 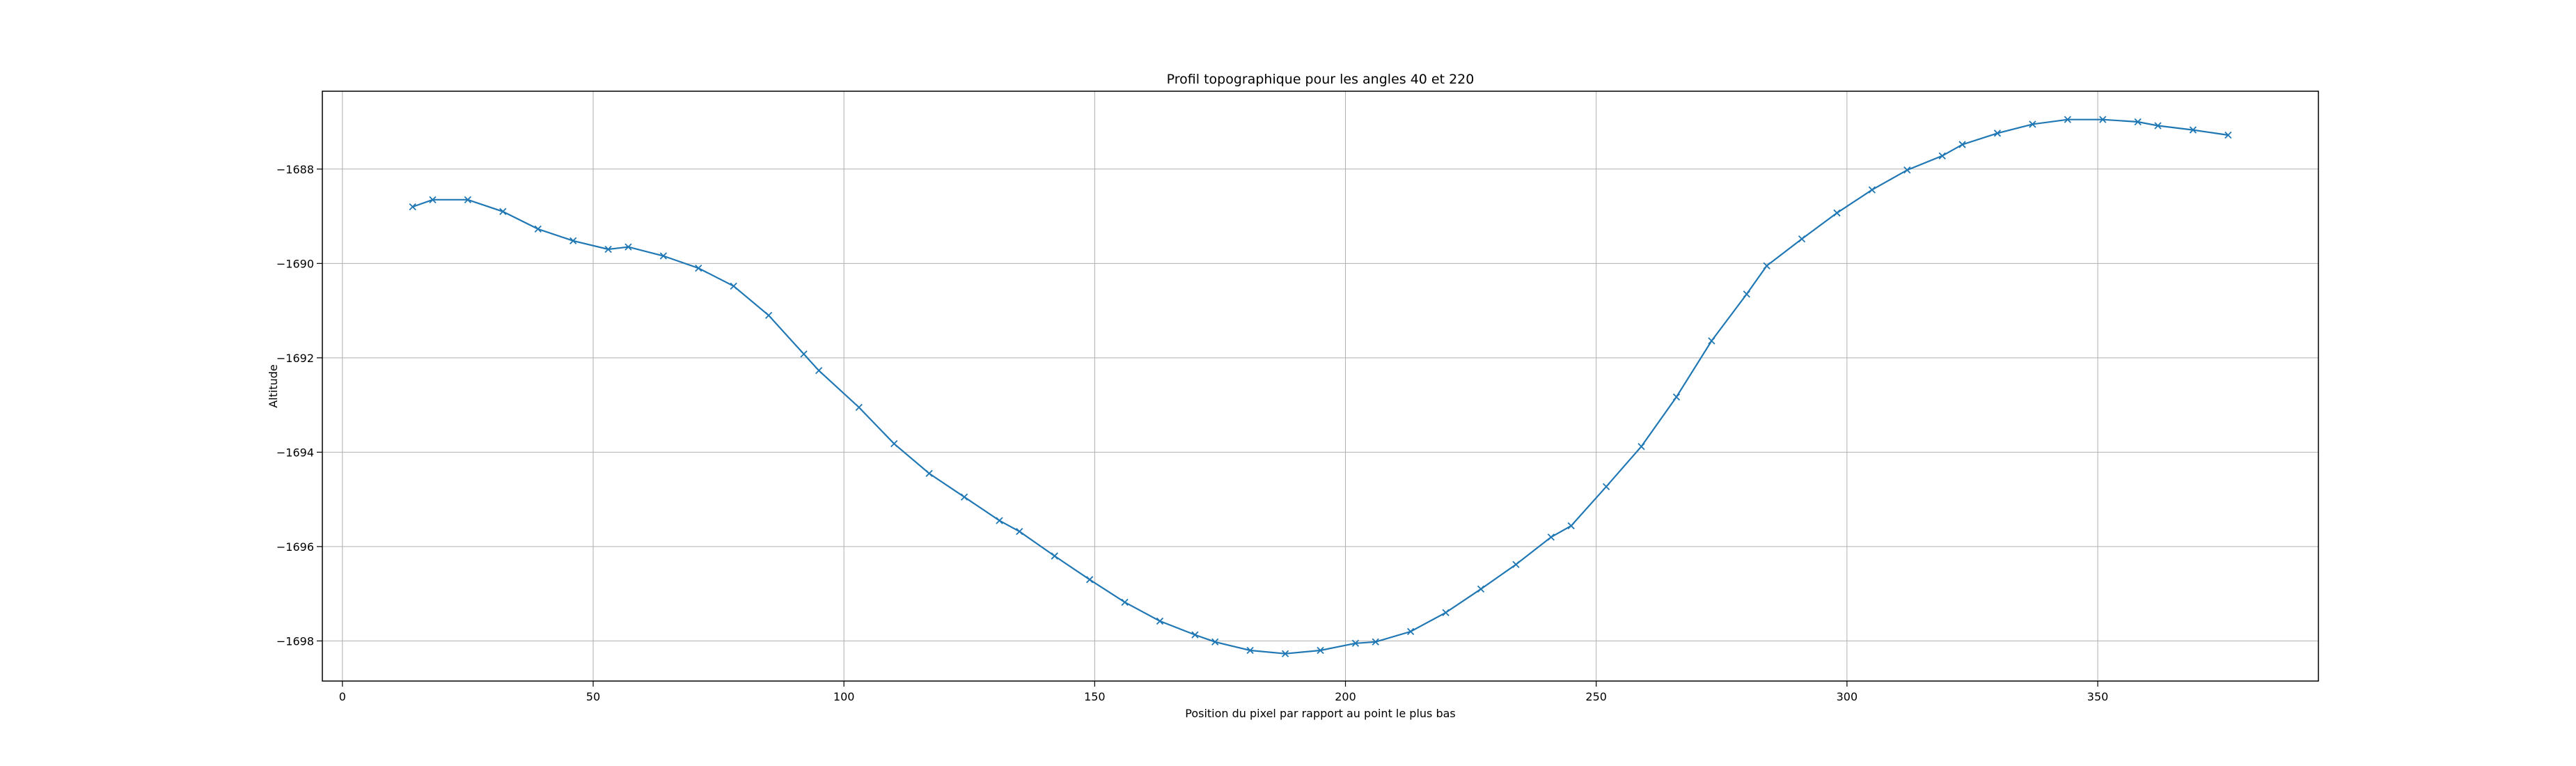 I want to click on y-tick-label: −1694, so click(x=295, y=453).